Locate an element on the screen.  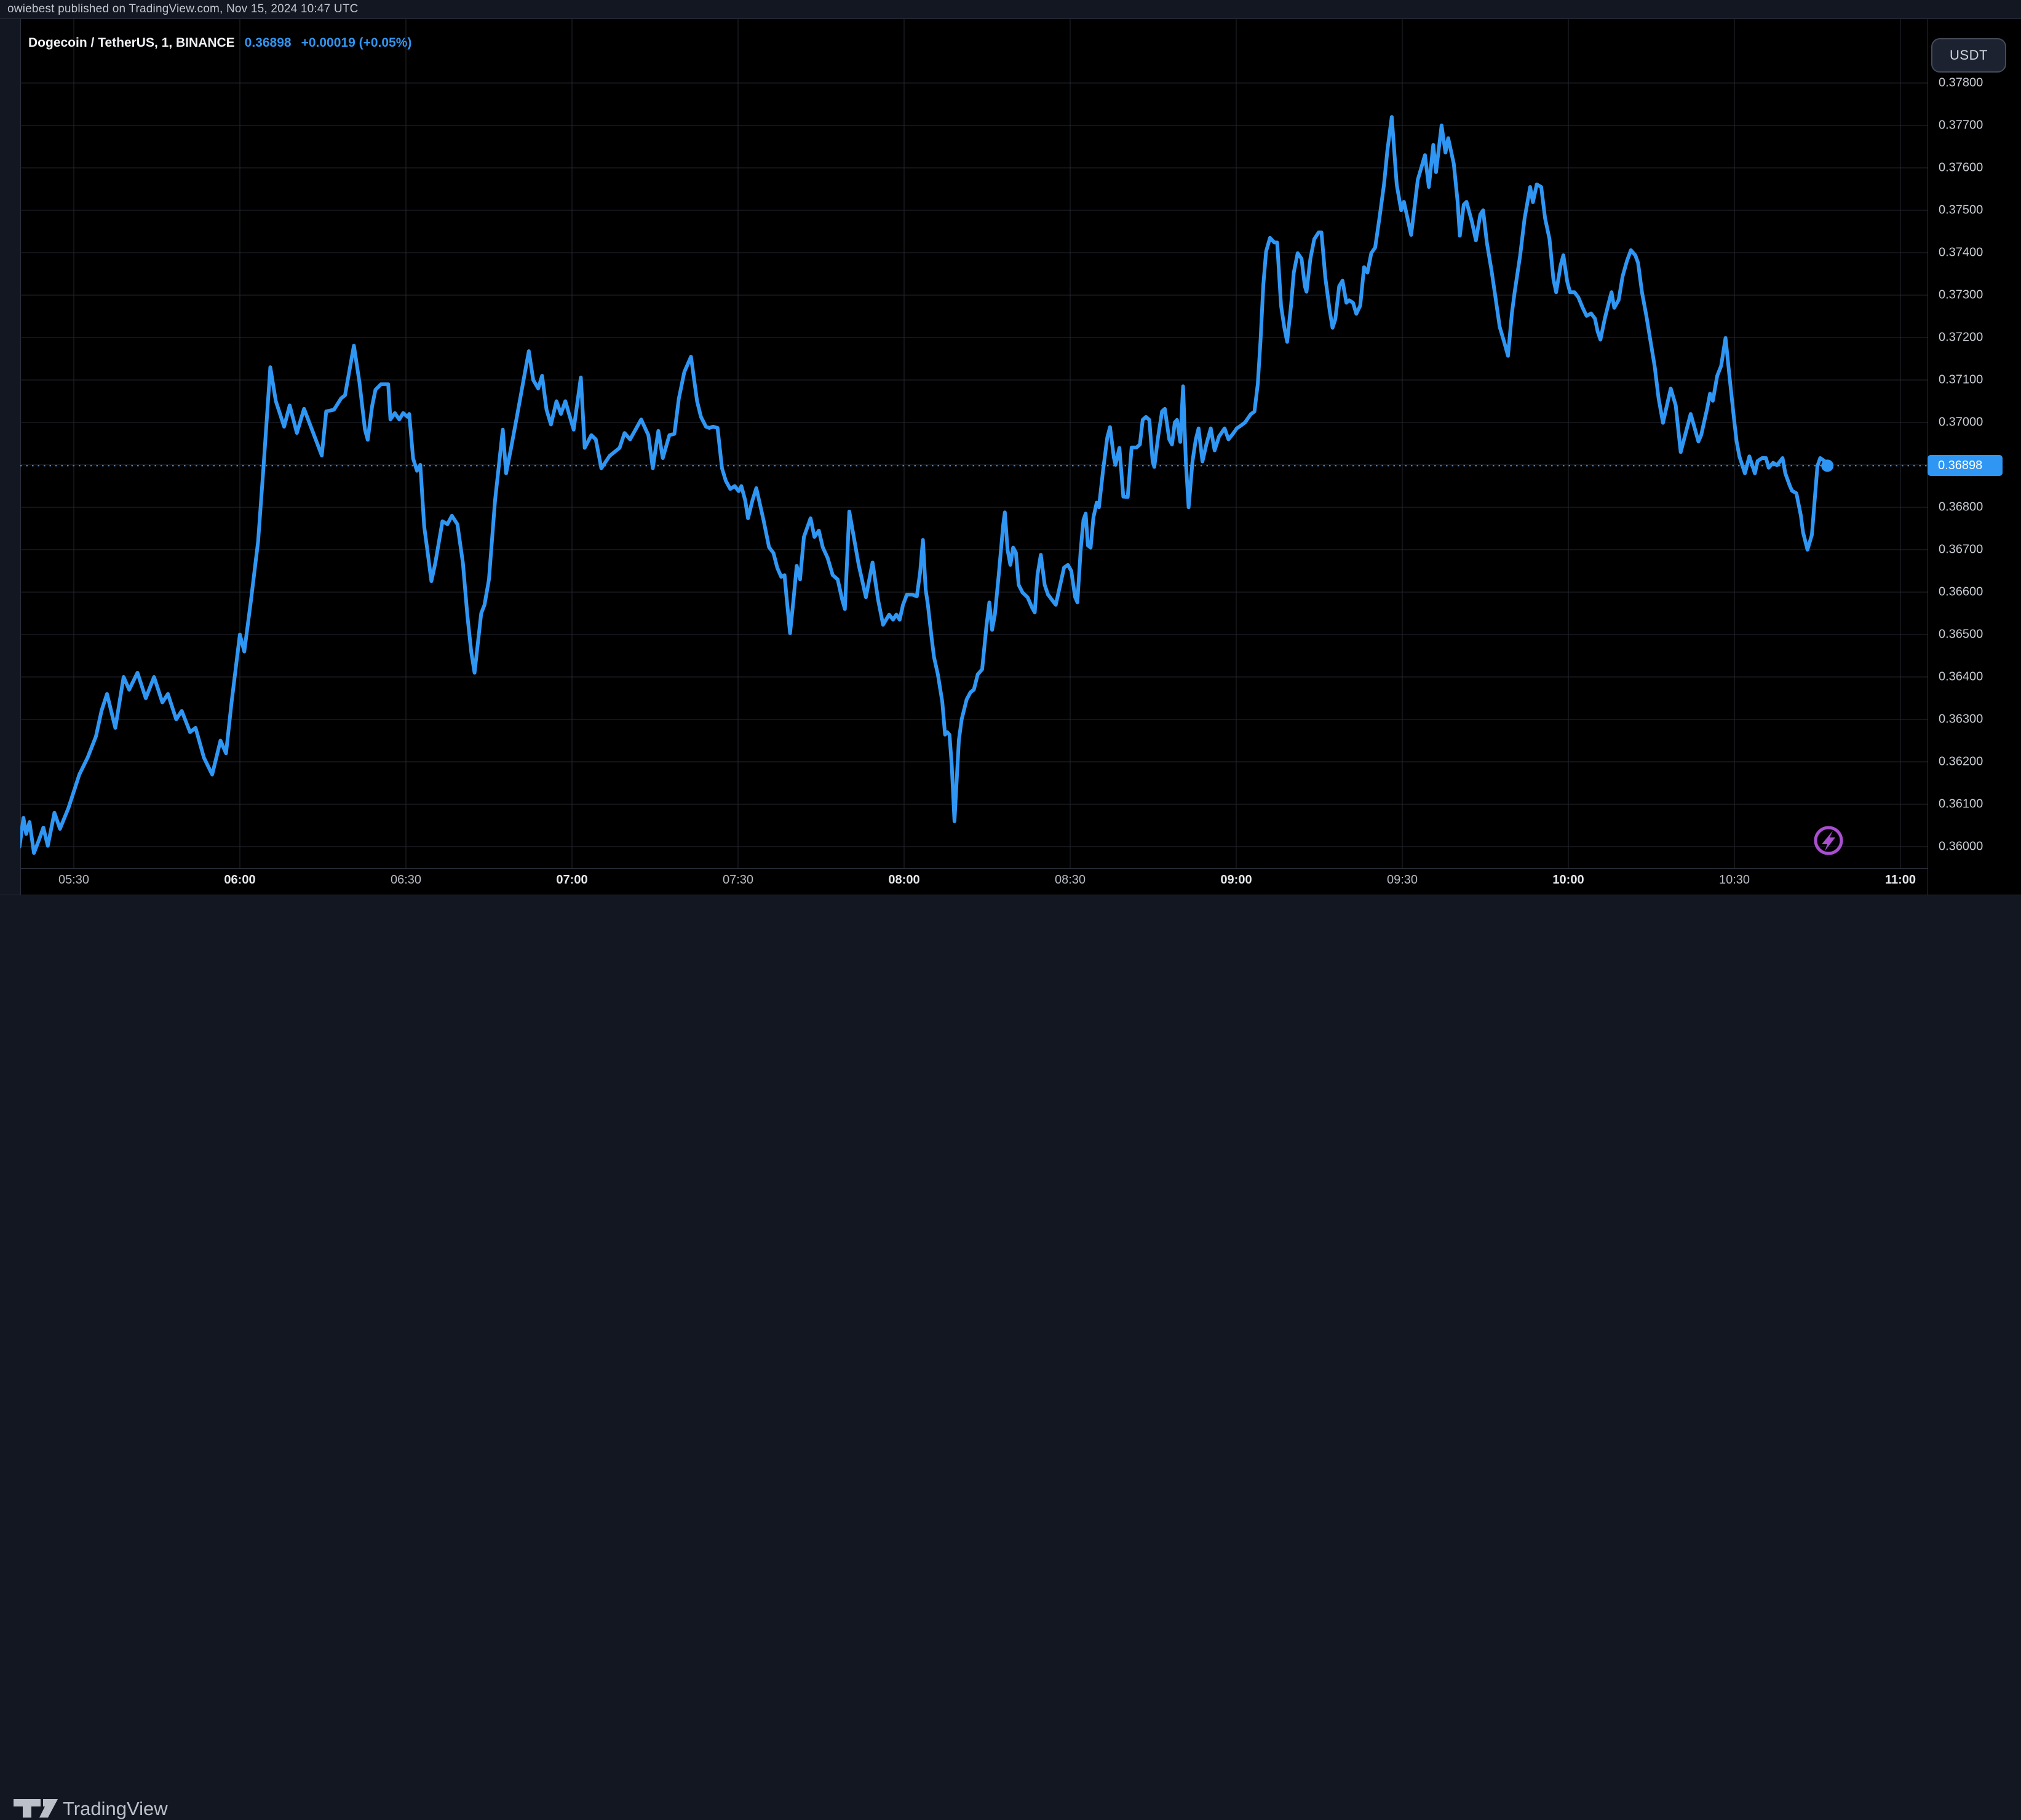
price-tick-label: 0.36400 is located at coordinates (1961, 677).